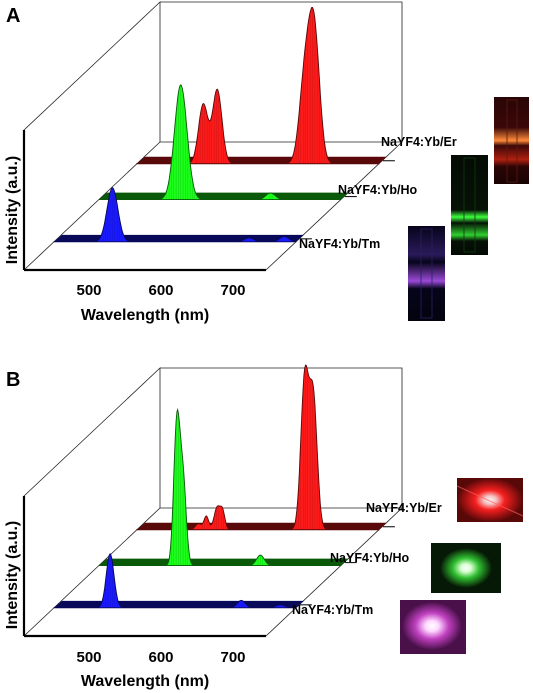 Image resolution: width=533 pixels, height=693 pixels. Describe the element at coordinates (232, 290) in the screenshot. I see `panel-a-x-tick: 700` at that location.